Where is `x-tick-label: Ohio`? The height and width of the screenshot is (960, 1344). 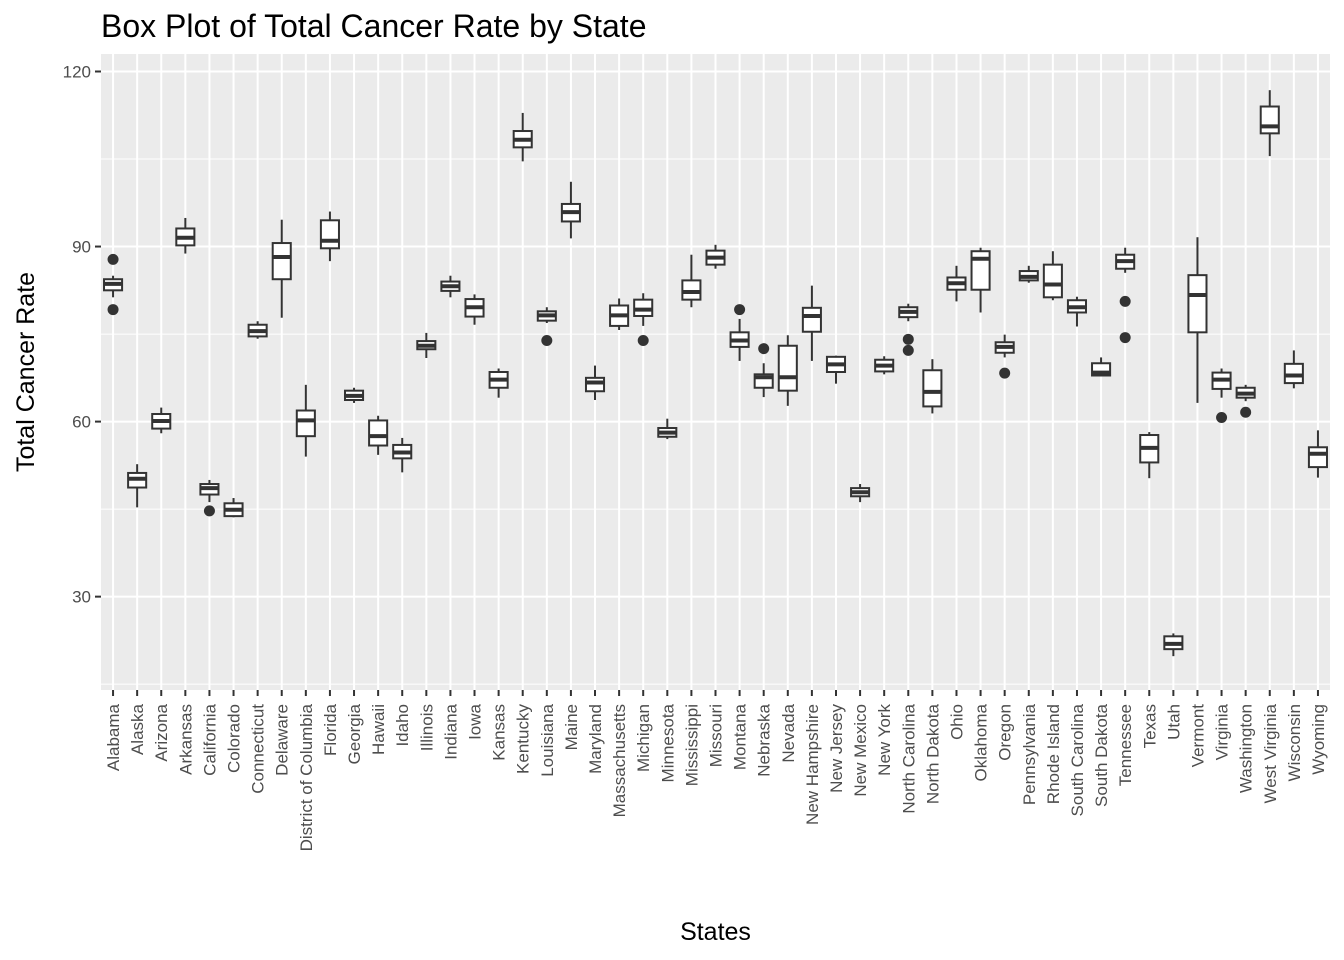
x-tick-label: Ohio is located at coordinates (956, 722).